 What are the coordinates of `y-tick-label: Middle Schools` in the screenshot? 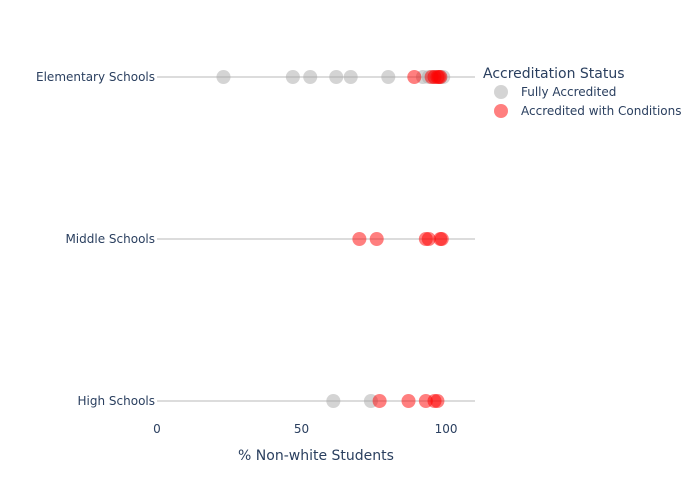 It's located at (110, 239).